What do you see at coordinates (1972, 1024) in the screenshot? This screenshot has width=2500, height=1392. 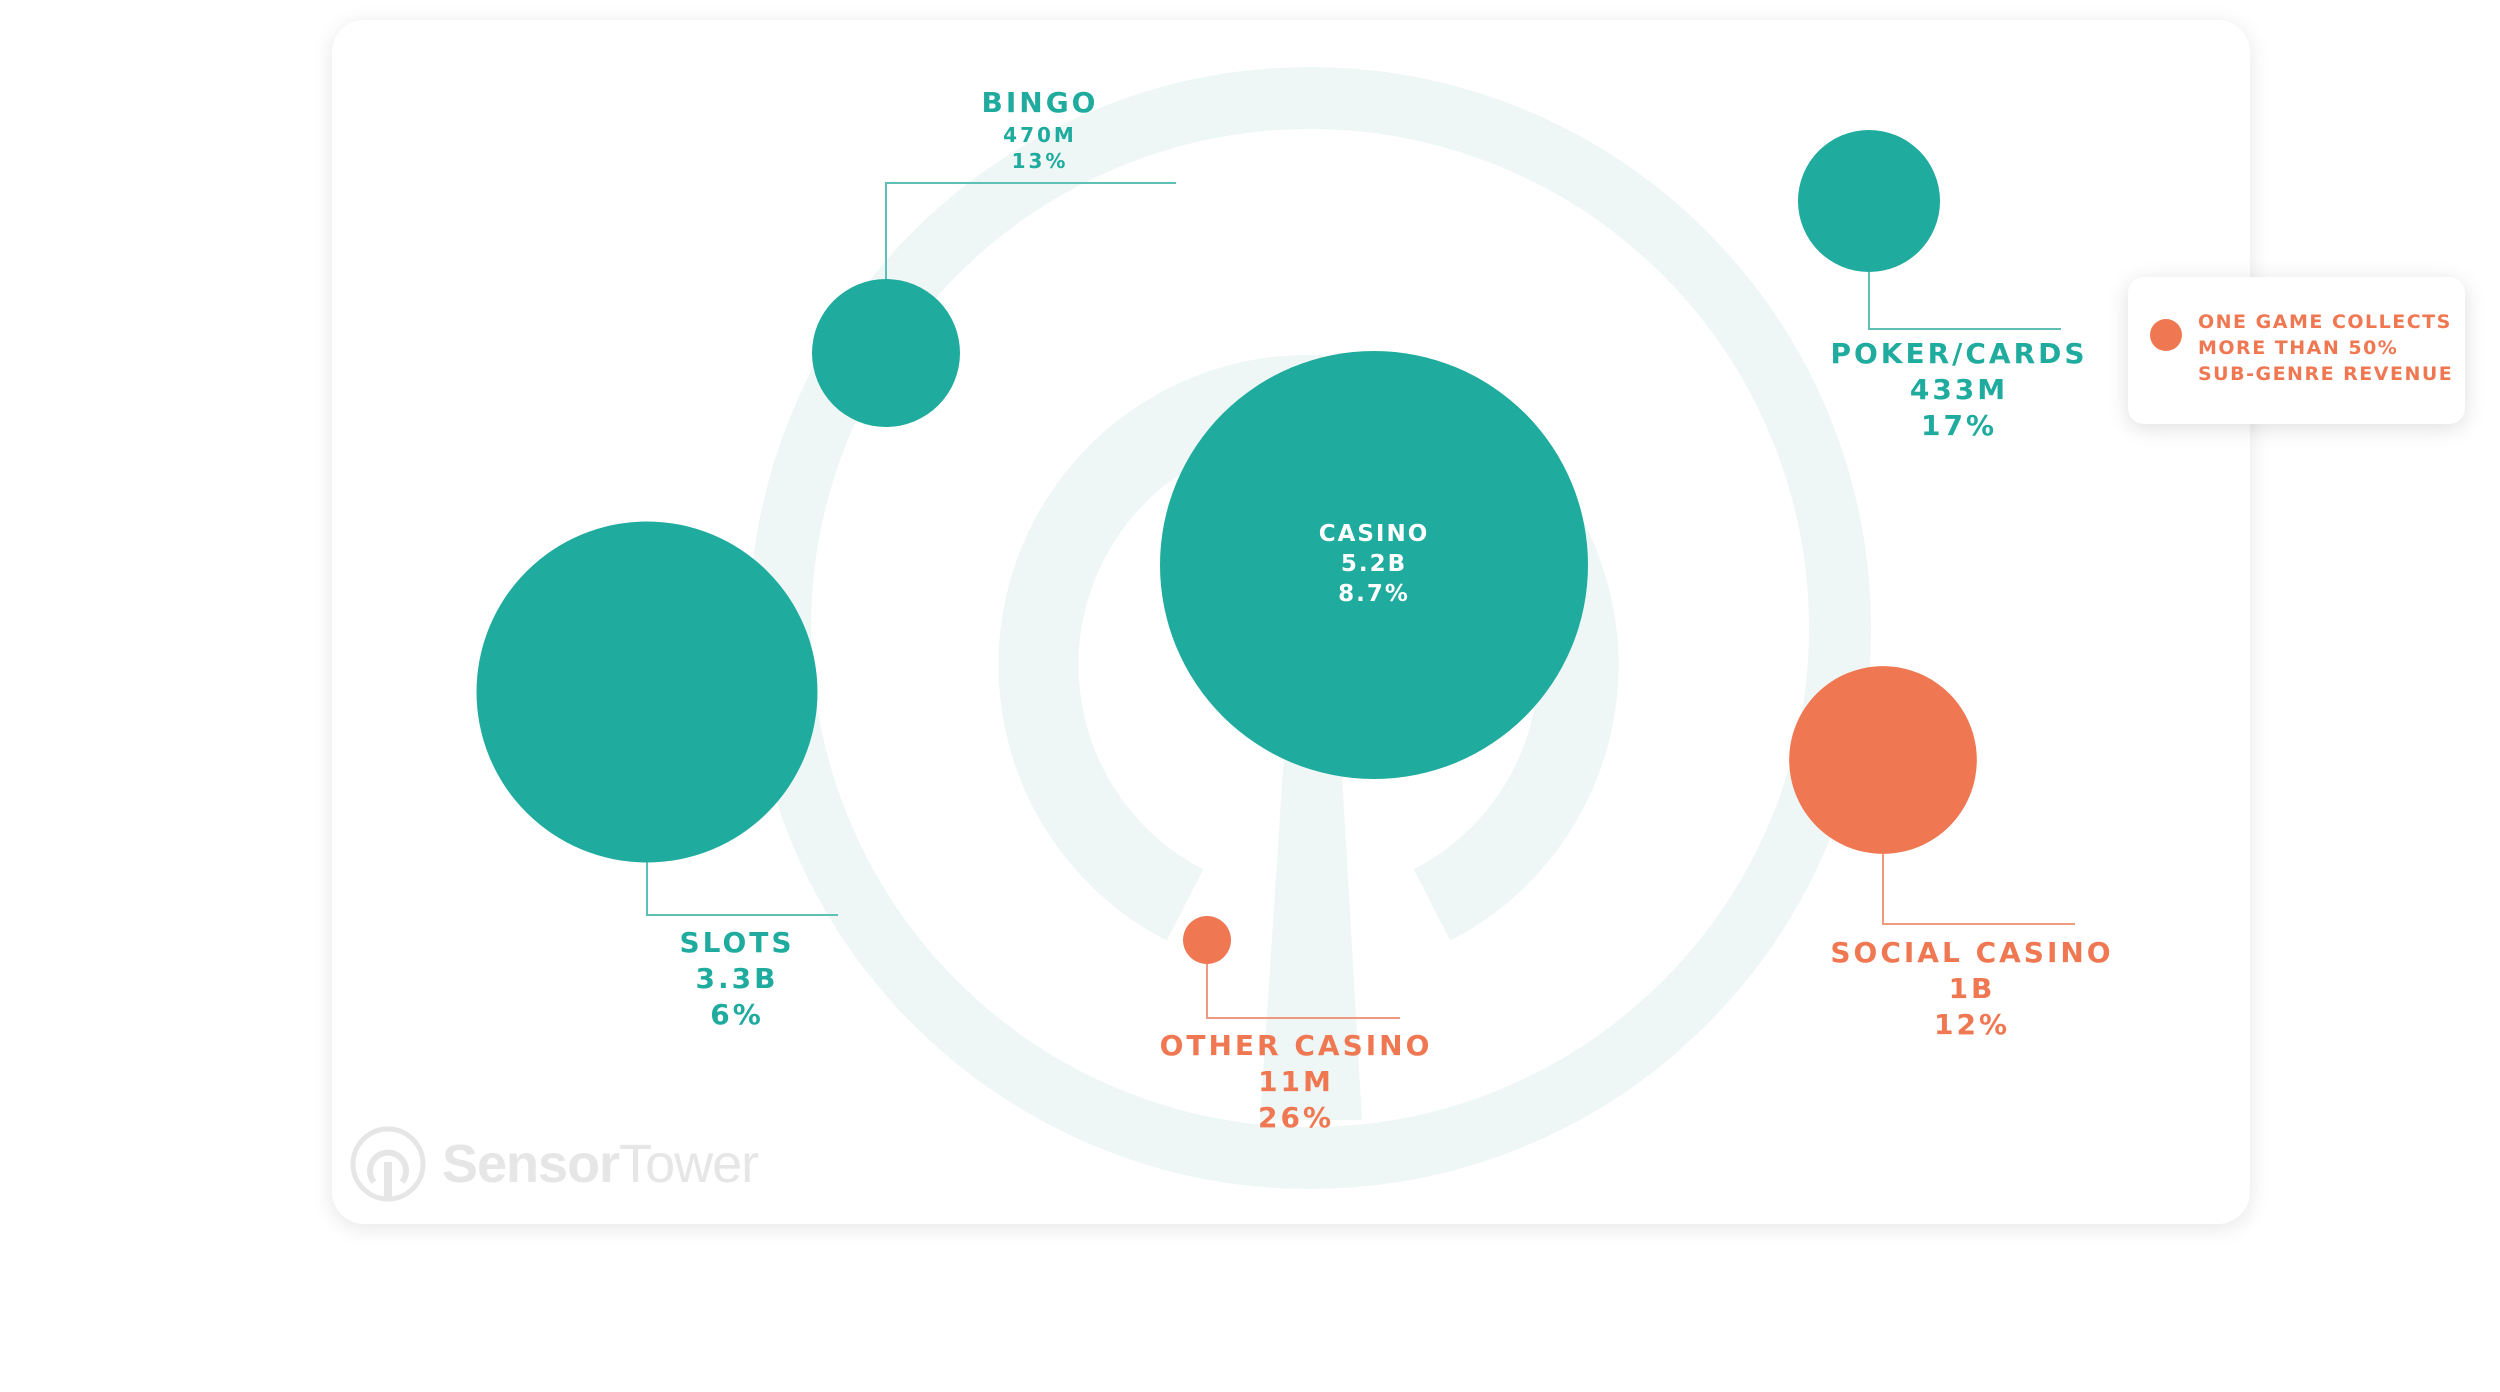 I see `data-label-share-social-casino: 12%` at bounding box center [1972, 1024].